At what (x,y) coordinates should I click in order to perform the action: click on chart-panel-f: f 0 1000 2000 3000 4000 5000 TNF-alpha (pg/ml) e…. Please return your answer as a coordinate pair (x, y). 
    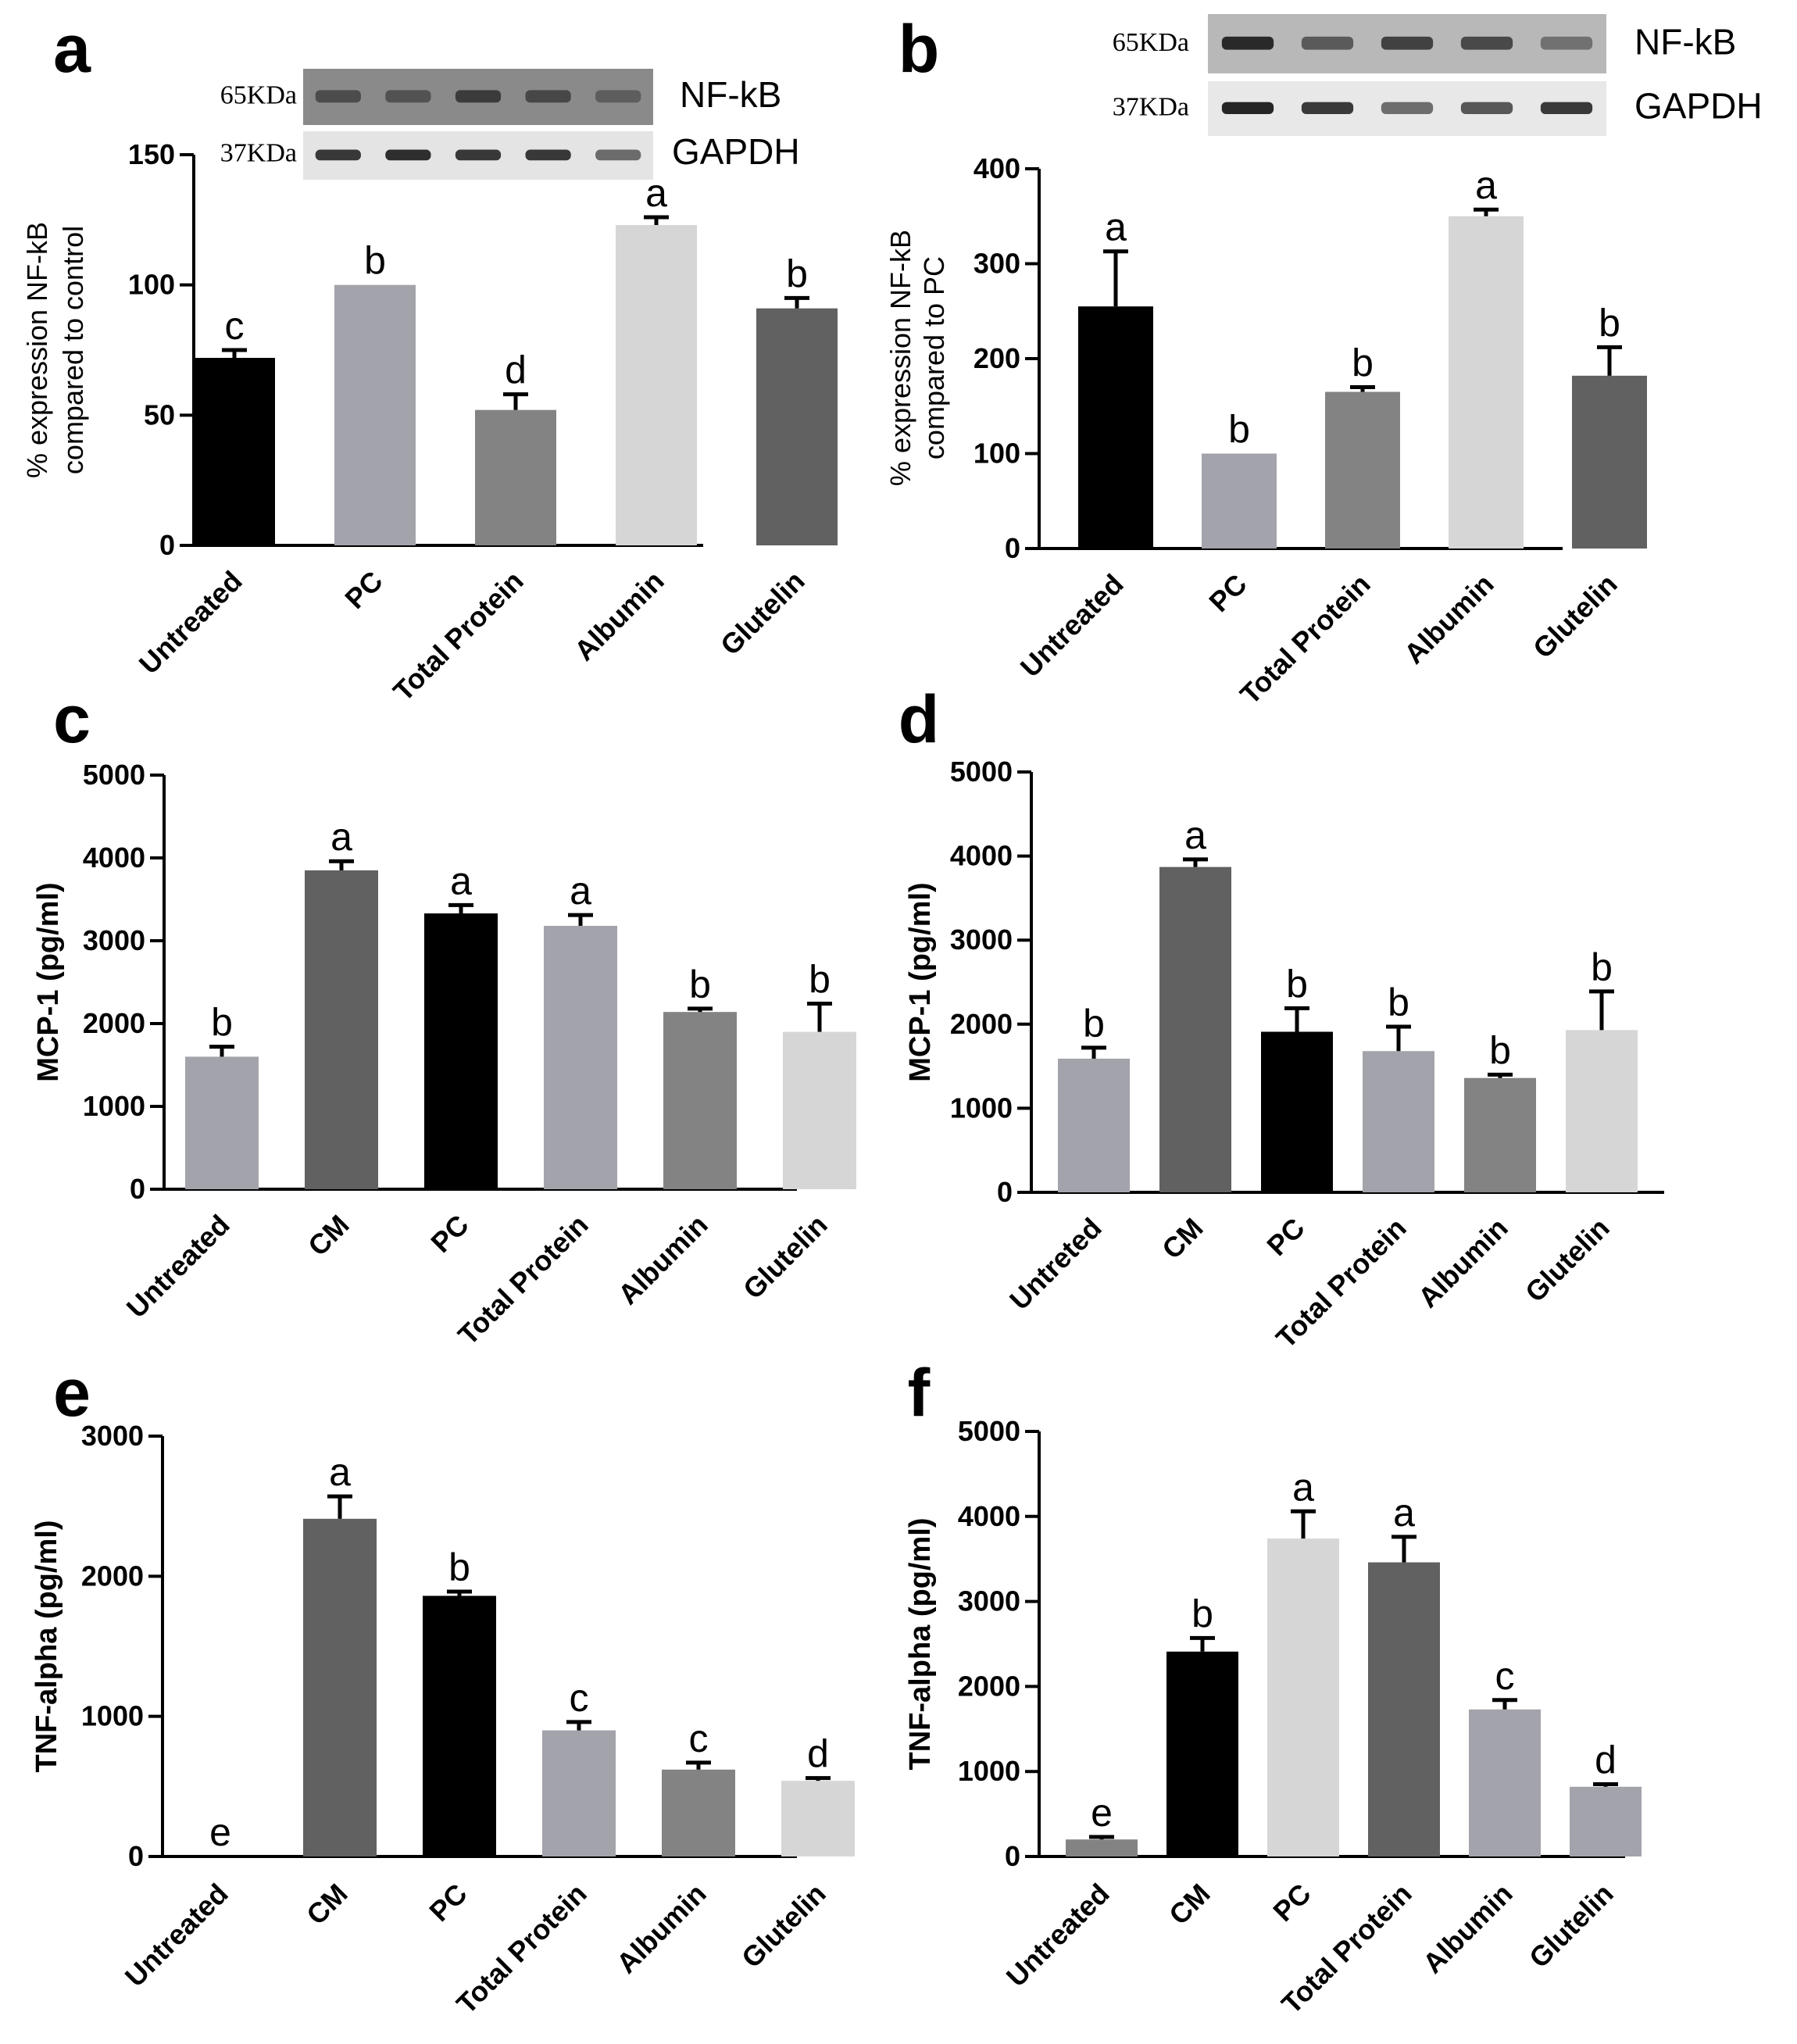
    Looking at the image, I should click on (1273, 1688).